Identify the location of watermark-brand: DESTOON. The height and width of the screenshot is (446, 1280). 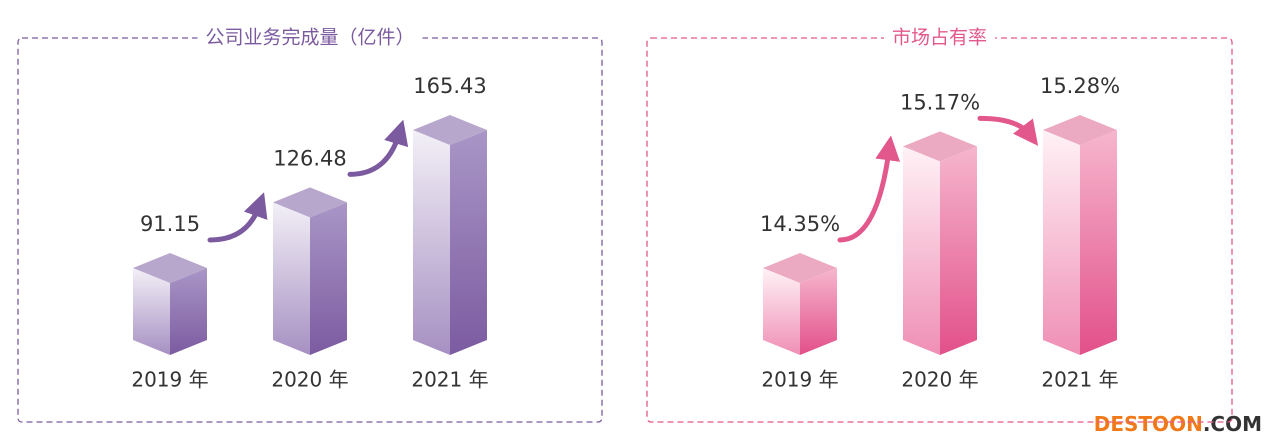
(1148, 424).